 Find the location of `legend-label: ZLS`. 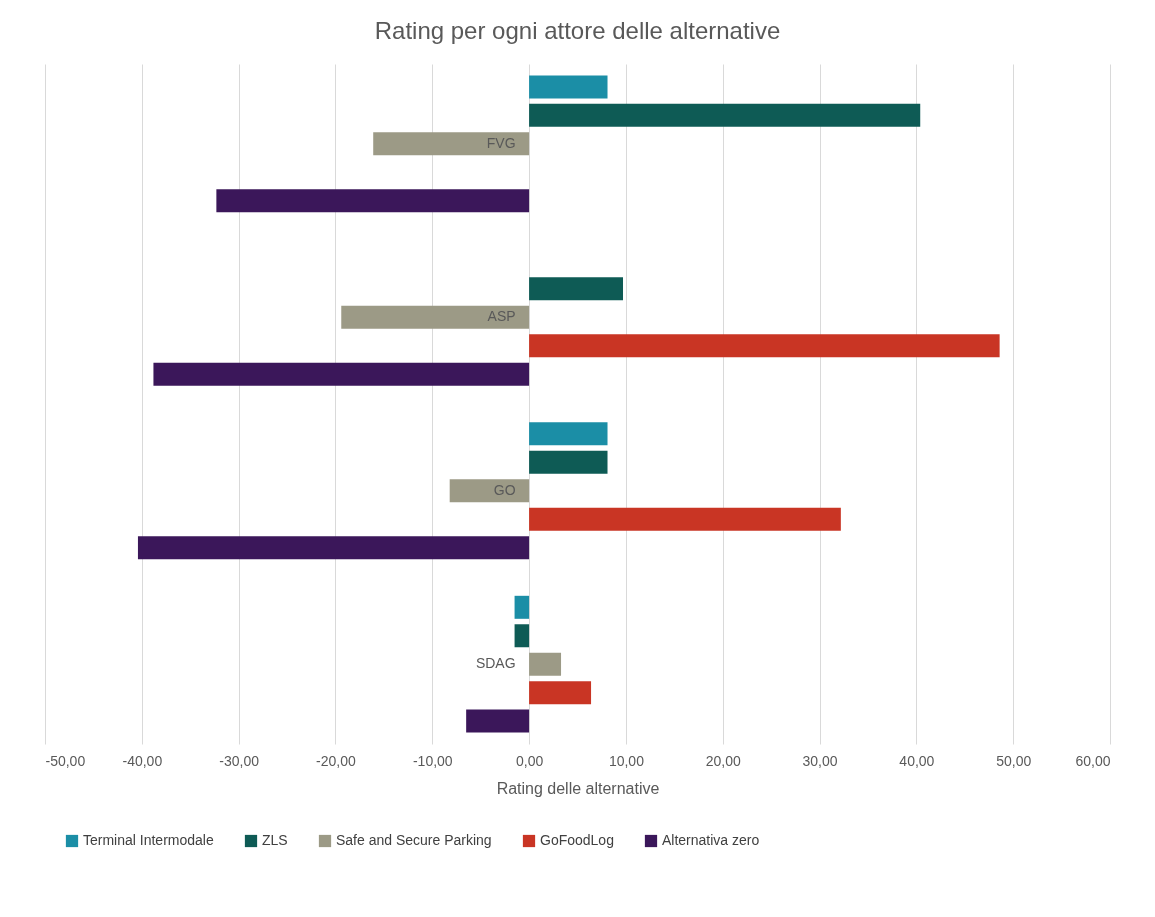

legend-label: ZLS is located at coordinates (275, 840).